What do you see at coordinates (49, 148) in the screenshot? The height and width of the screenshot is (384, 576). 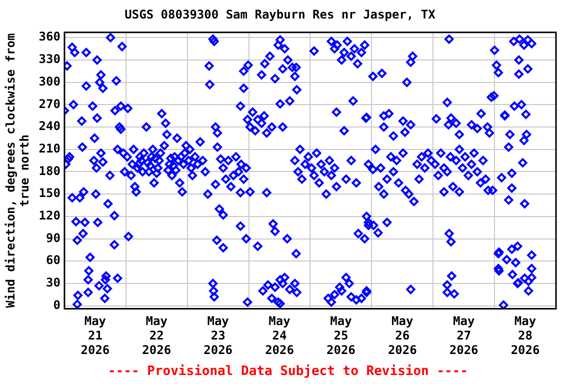 I see `y-tick-label: 210` at bounding box center [49, 148].